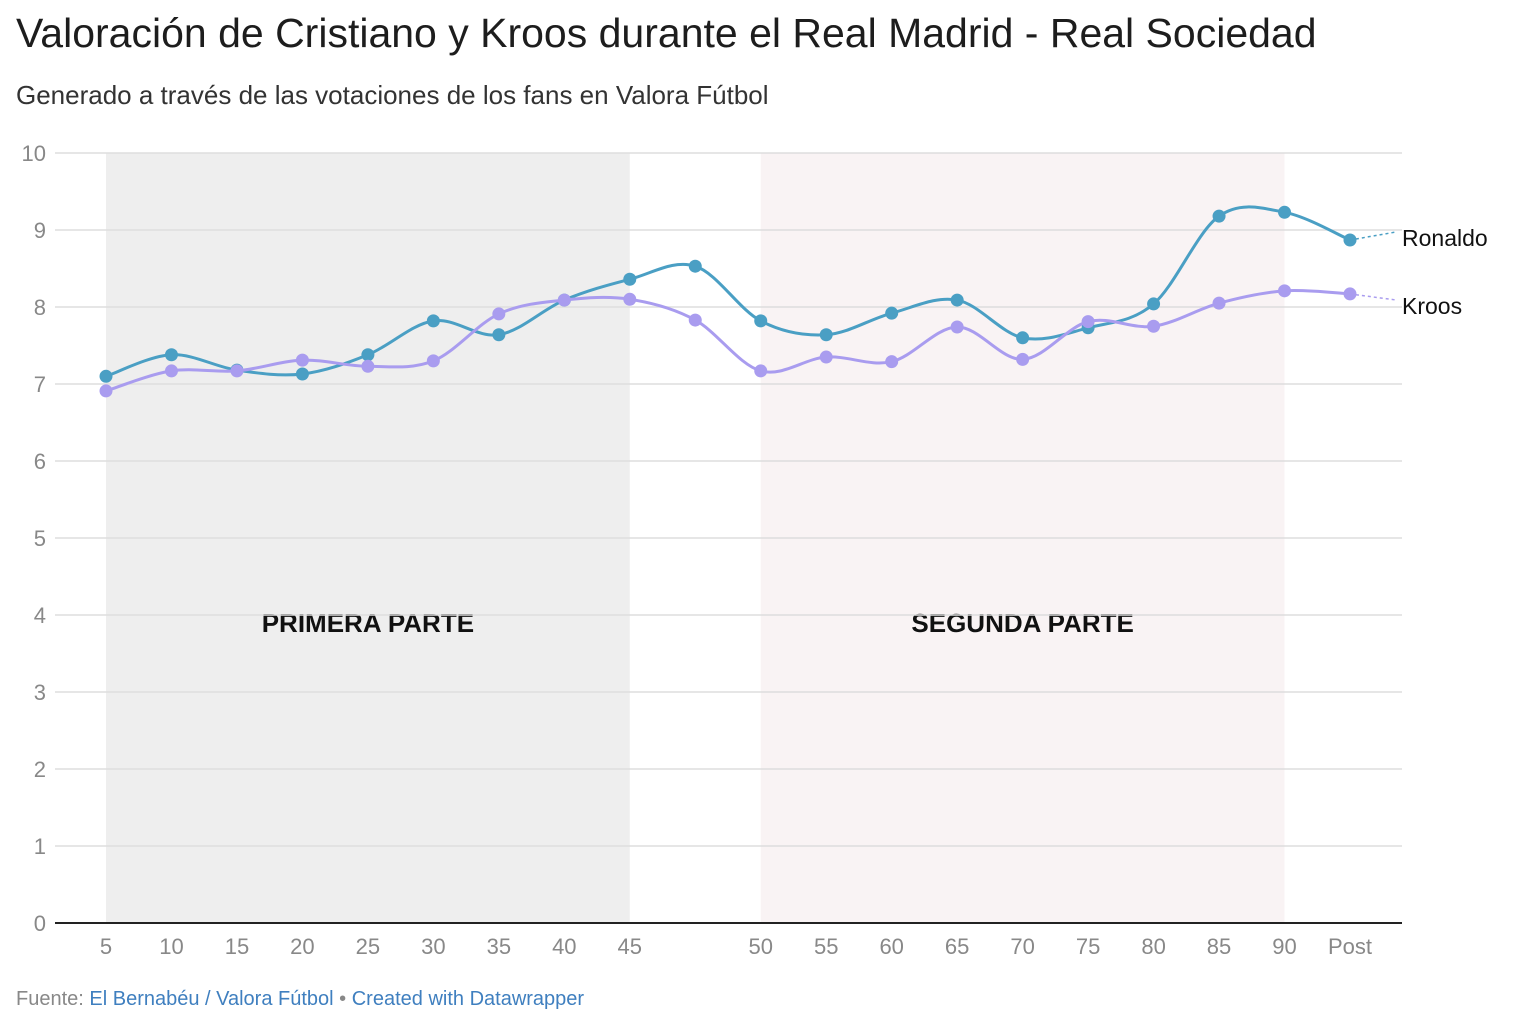 Image resolution: width=1524 pixels, height=1028 pixels. Describe the element at coordinates (499, 946) in the screenshot. I see `x-tick-label: 35` at that location.